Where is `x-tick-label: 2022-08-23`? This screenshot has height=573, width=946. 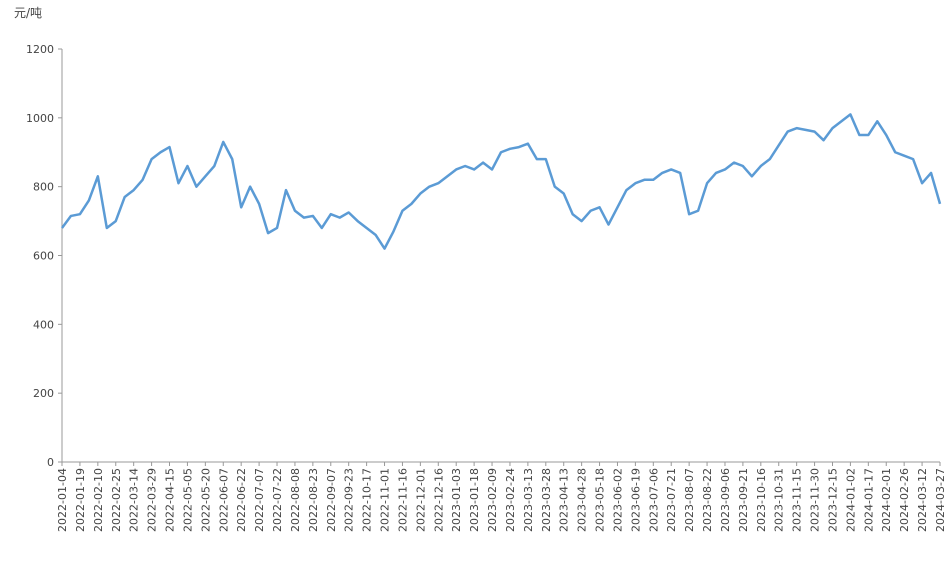 x-tick-label: 2022-08-23 is located at coordinates (313, 500).